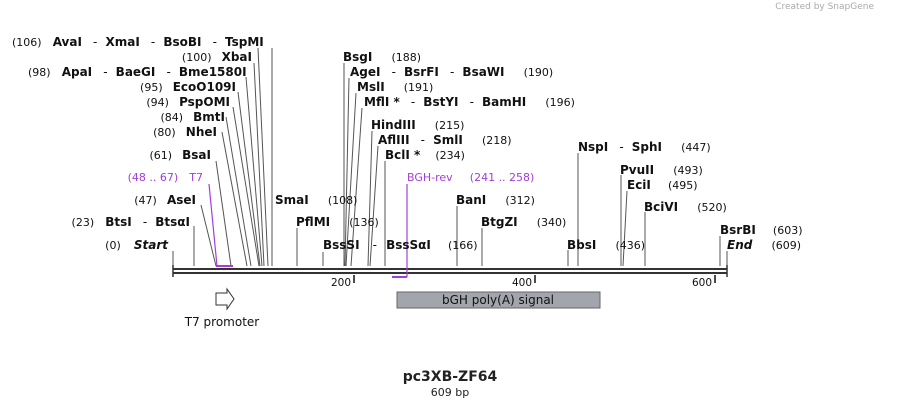 This screenshot has width=900, height=408. I want to click on enzyme-pspomi: (94) PspOMI, so click(188, 100).